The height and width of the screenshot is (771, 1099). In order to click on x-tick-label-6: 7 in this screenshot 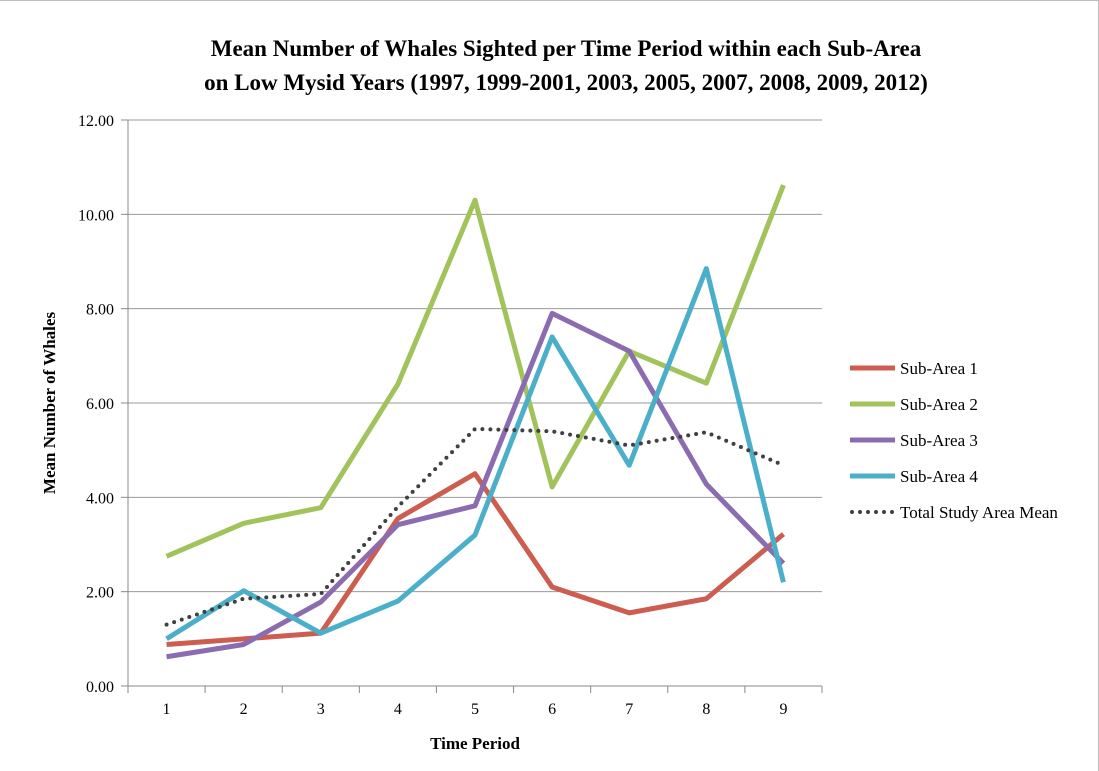, I will do `click(629, 709)`.